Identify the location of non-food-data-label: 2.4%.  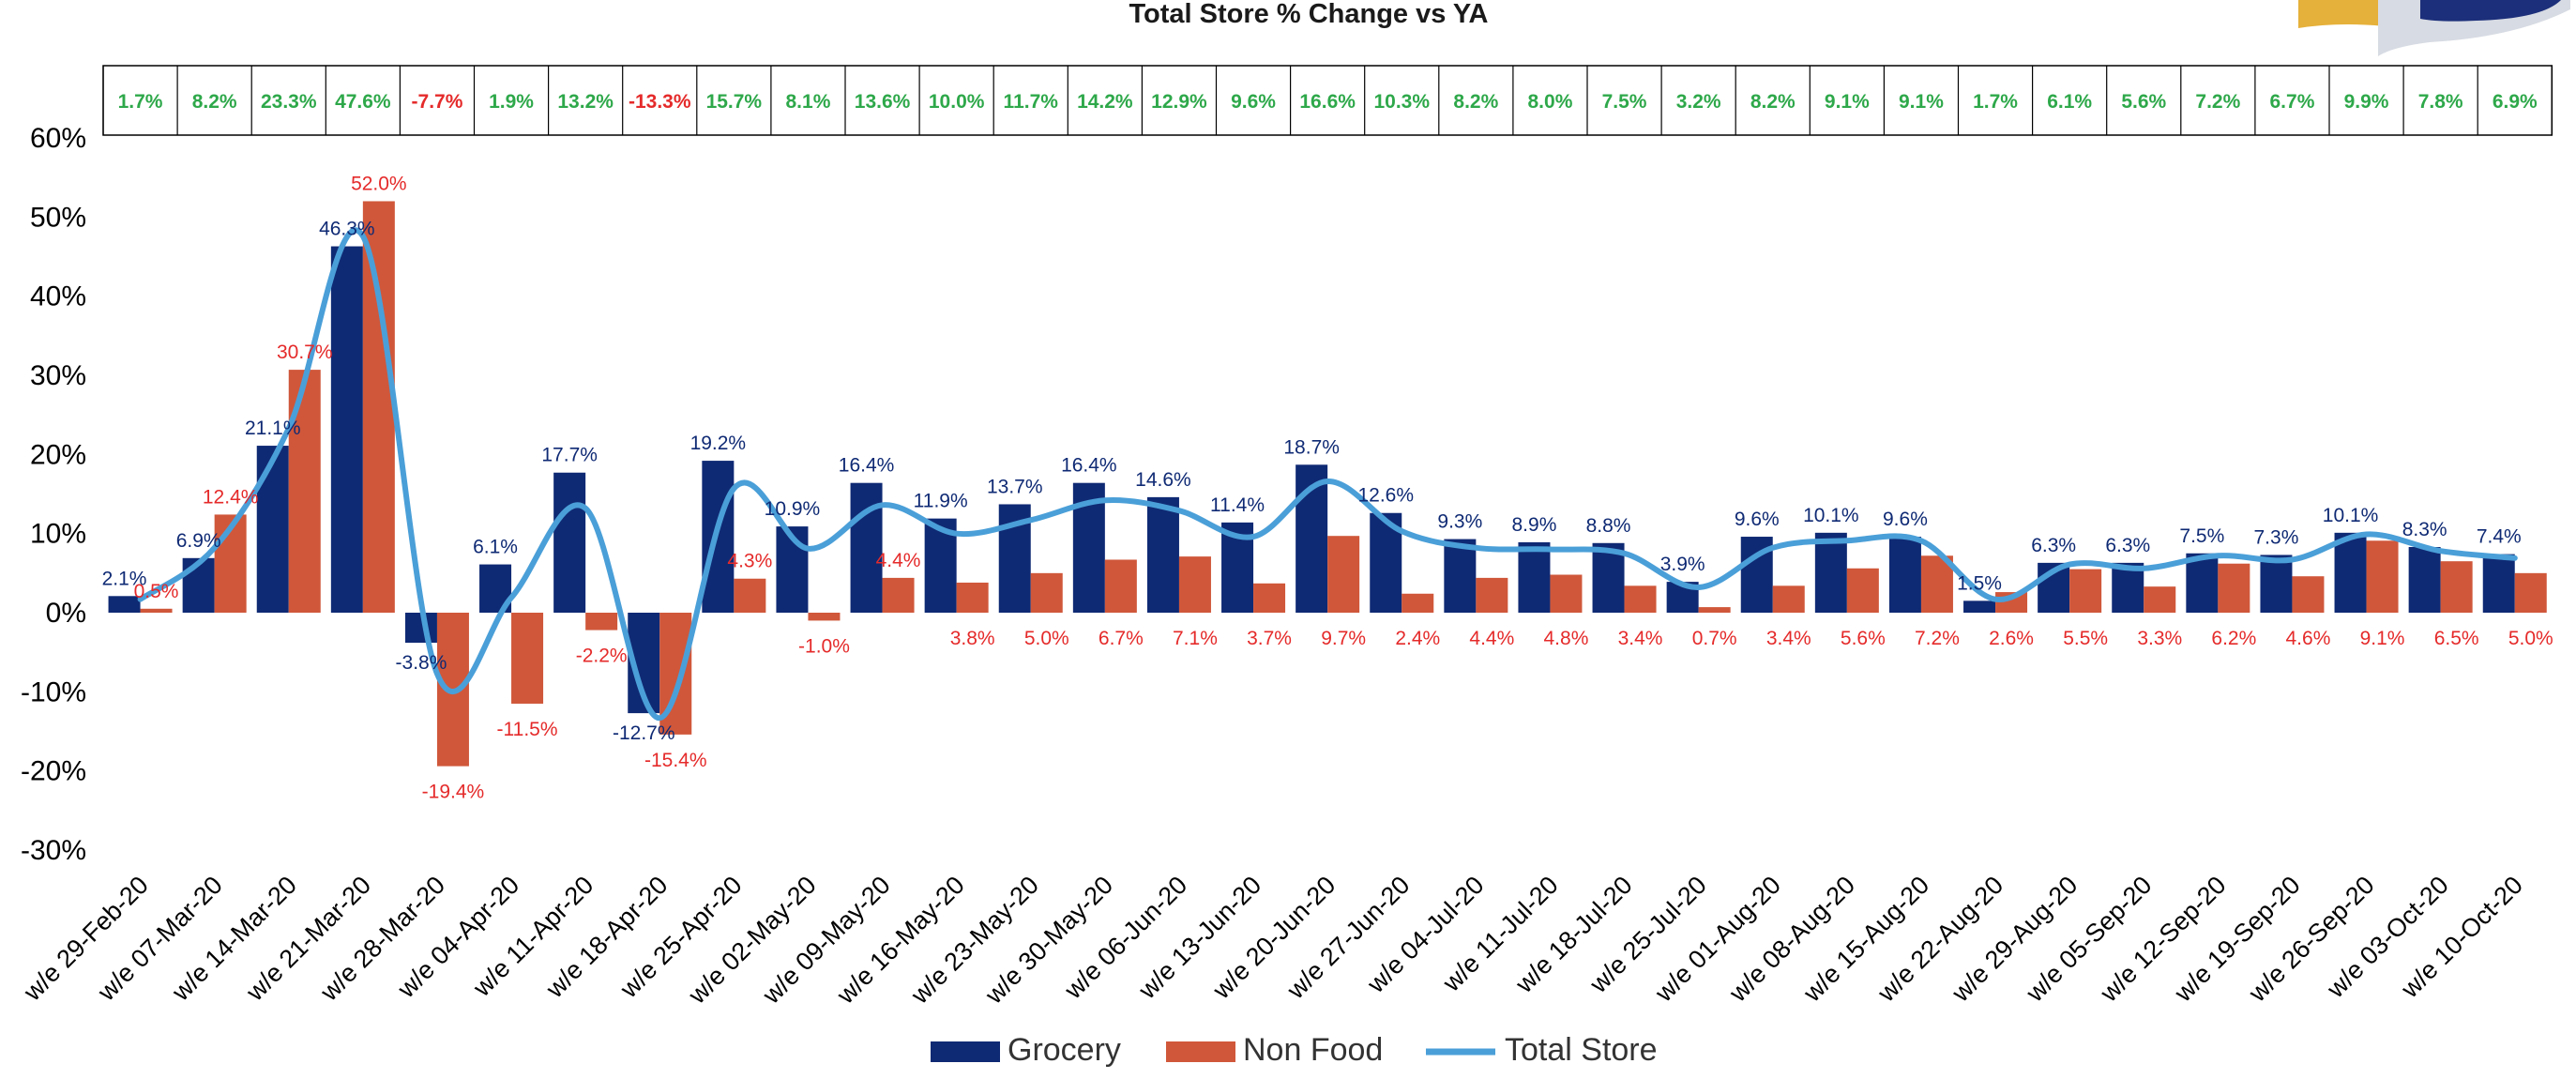
(1417, 638).